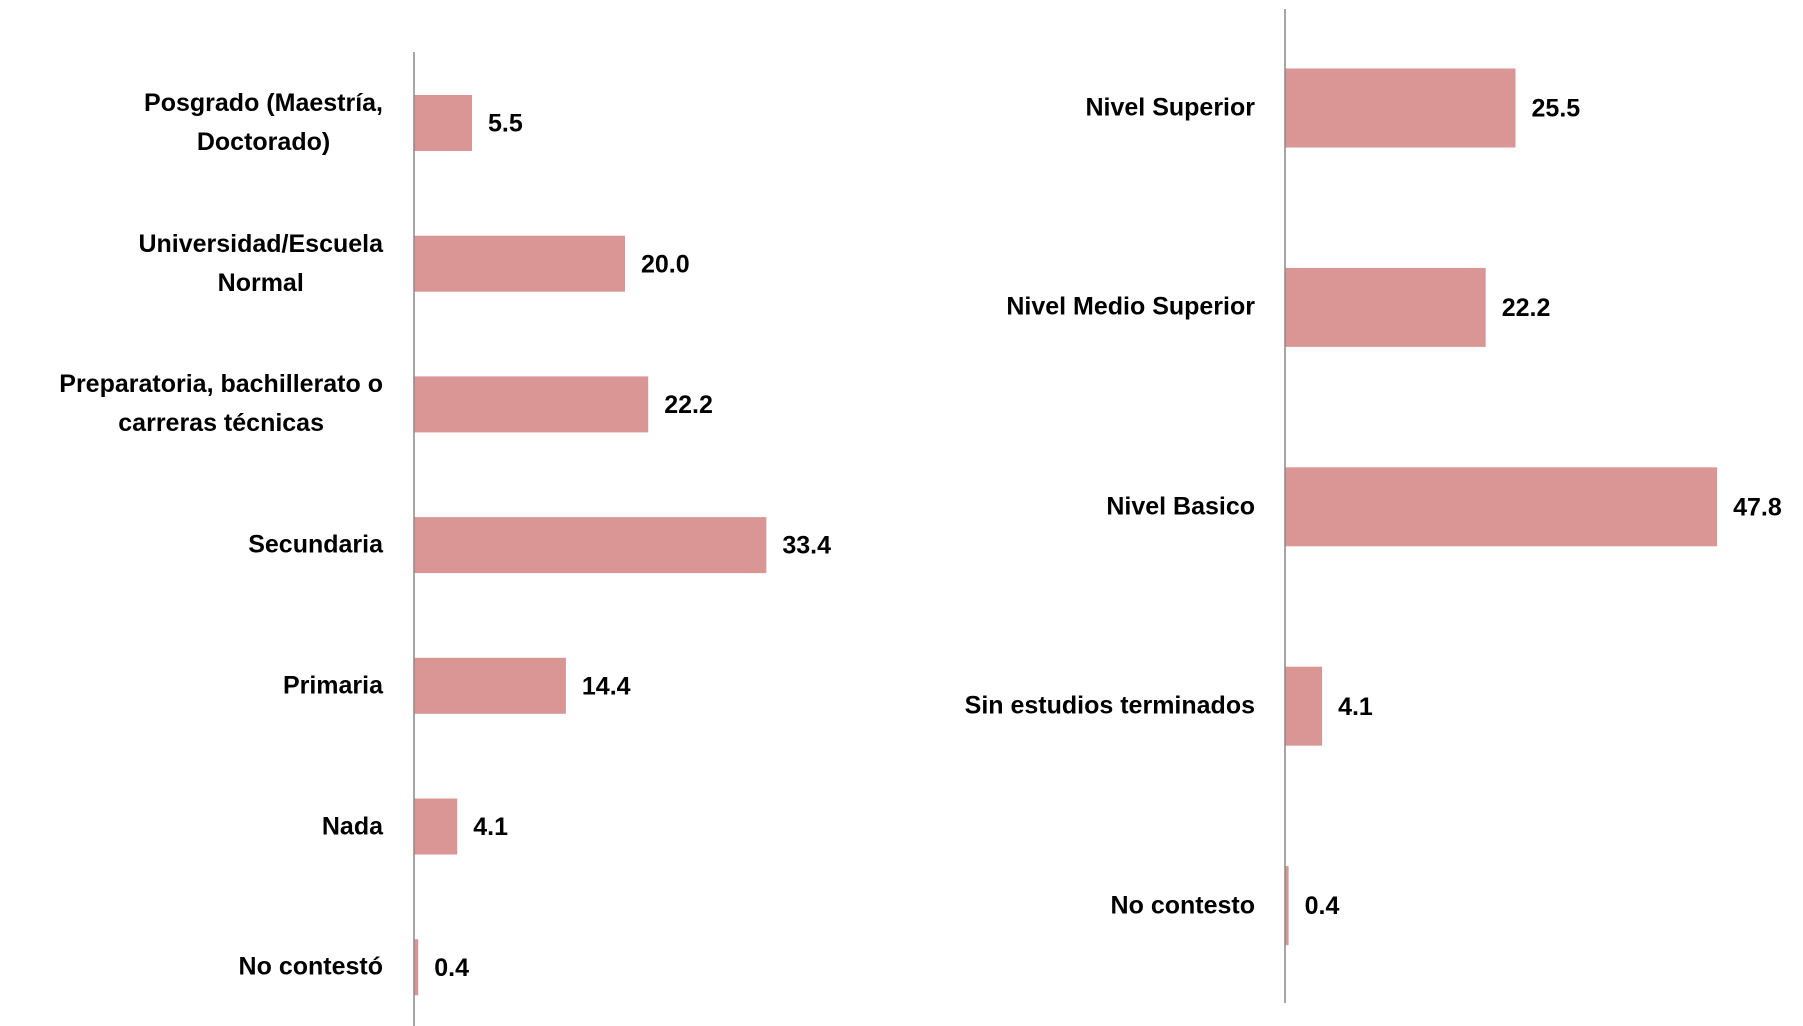  Describe the element at coordinates (352, 826) in the screenshot. I see `category-label: Nada` at that location.